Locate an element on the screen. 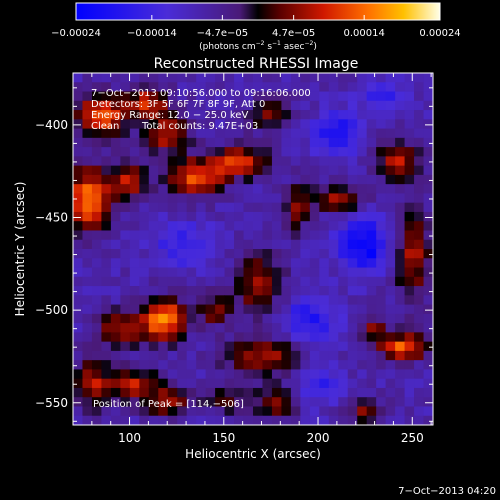  x-tick-label: 250 is located at coordinates (412, 438).